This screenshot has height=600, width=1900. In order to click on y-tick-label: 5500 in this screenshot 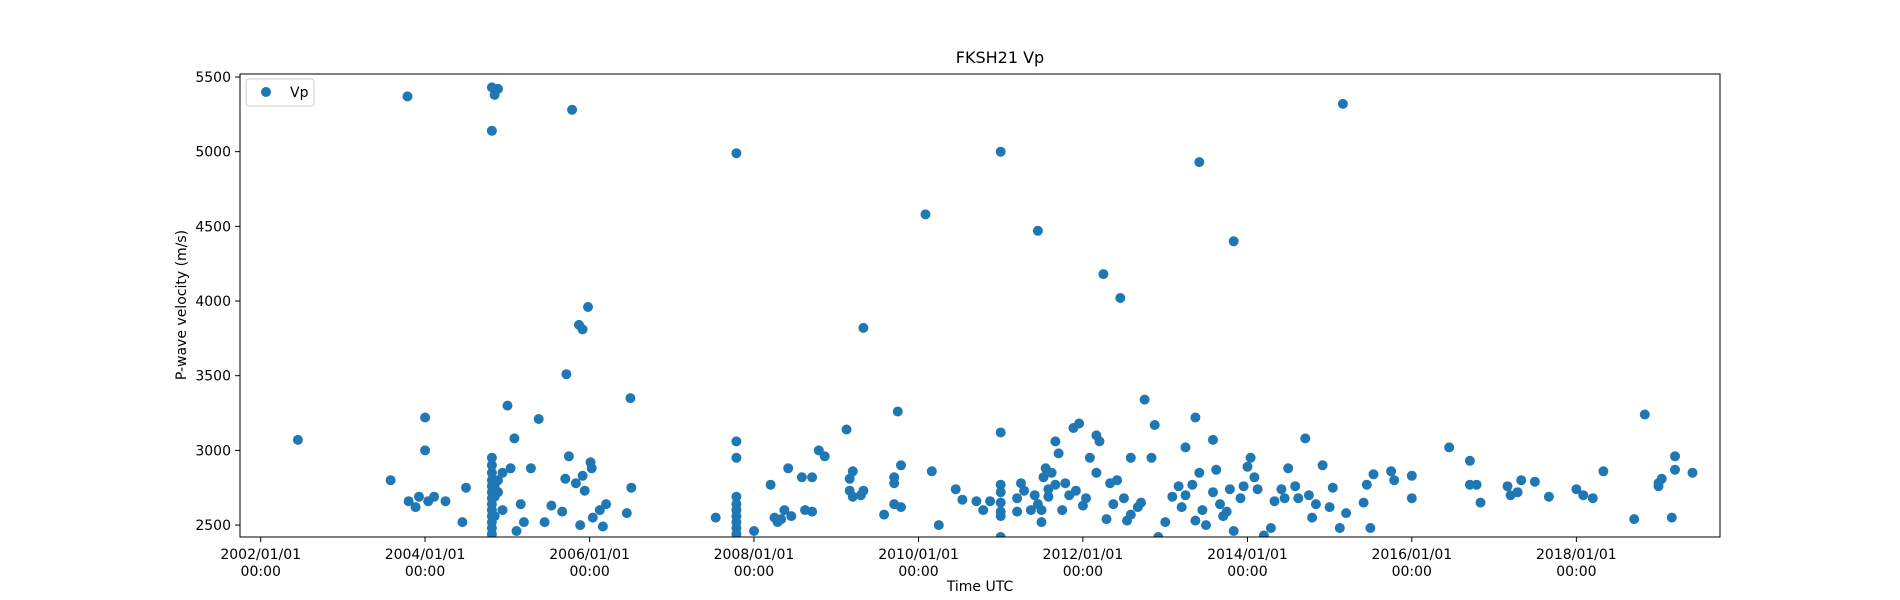, I will do `click(213, 78)`.